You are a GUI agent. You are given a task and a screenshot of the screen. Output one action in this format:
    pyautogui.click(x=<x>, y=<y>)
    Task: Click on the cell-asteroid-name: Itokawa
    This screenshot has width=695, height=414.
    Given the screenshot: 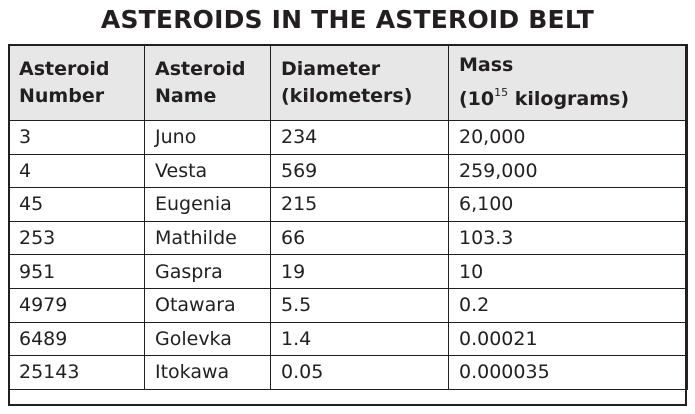 What is the action you would take?
    pyautogui.click(x=207, y=372)
    